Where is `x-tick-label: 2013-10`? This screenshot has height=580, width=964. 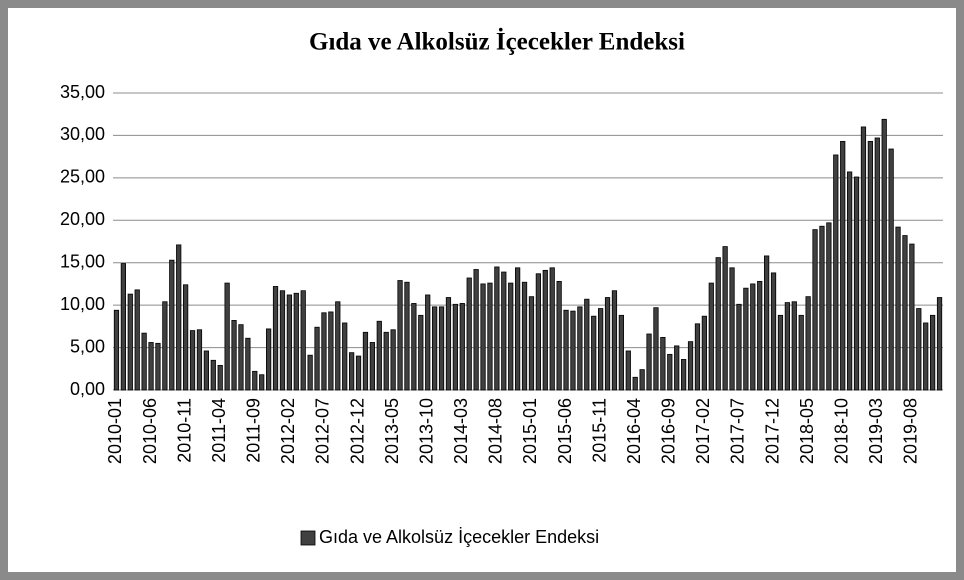 x-tick-label: 2013-10 is located at coordinates (426, 431).